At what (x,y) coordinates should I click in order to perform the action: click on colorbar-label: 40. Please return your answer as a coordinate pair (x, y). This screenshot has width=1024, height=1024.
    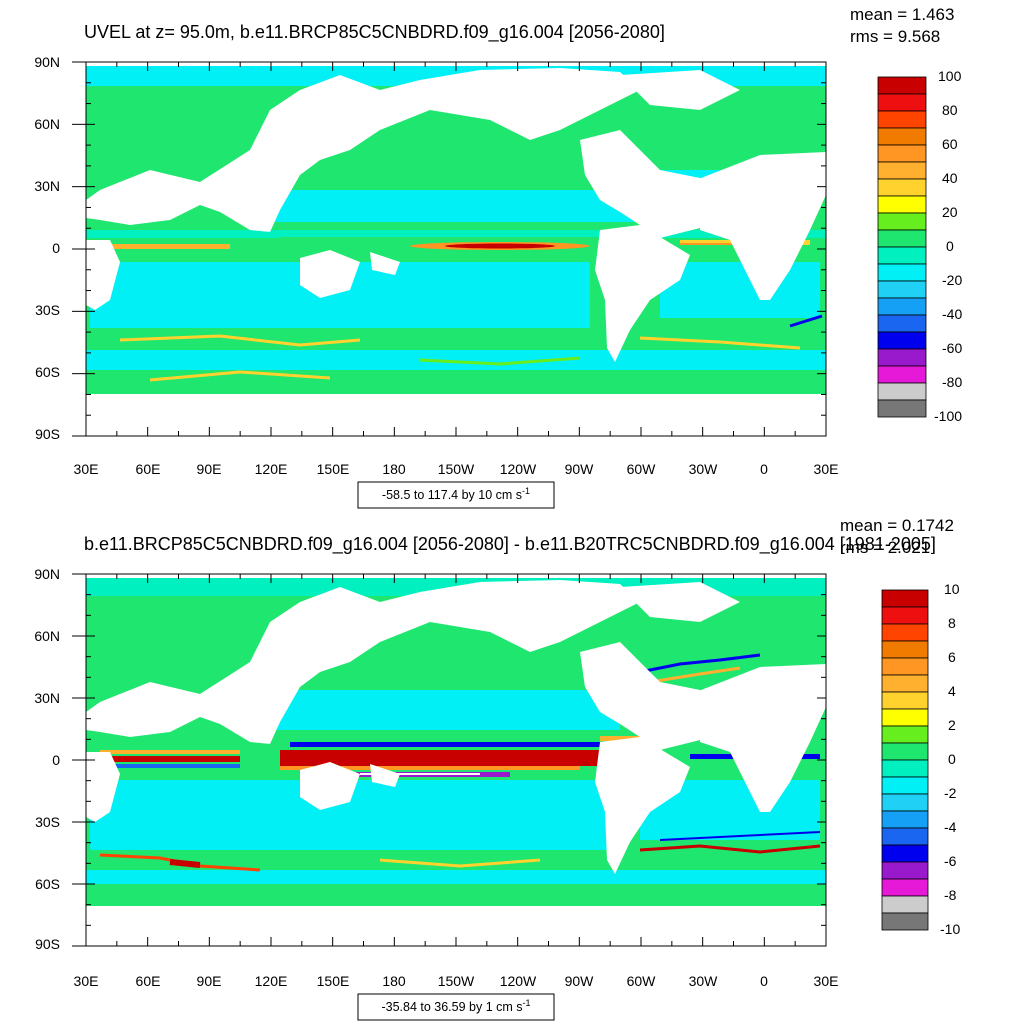
    Looking at the image, I should click on (950, 178).